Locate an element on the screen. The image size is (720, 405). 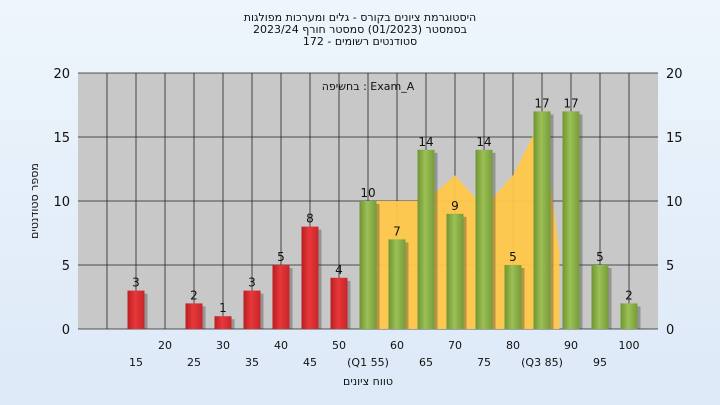
y-tick-label-left: 15 is located at coordinates (61, 138).